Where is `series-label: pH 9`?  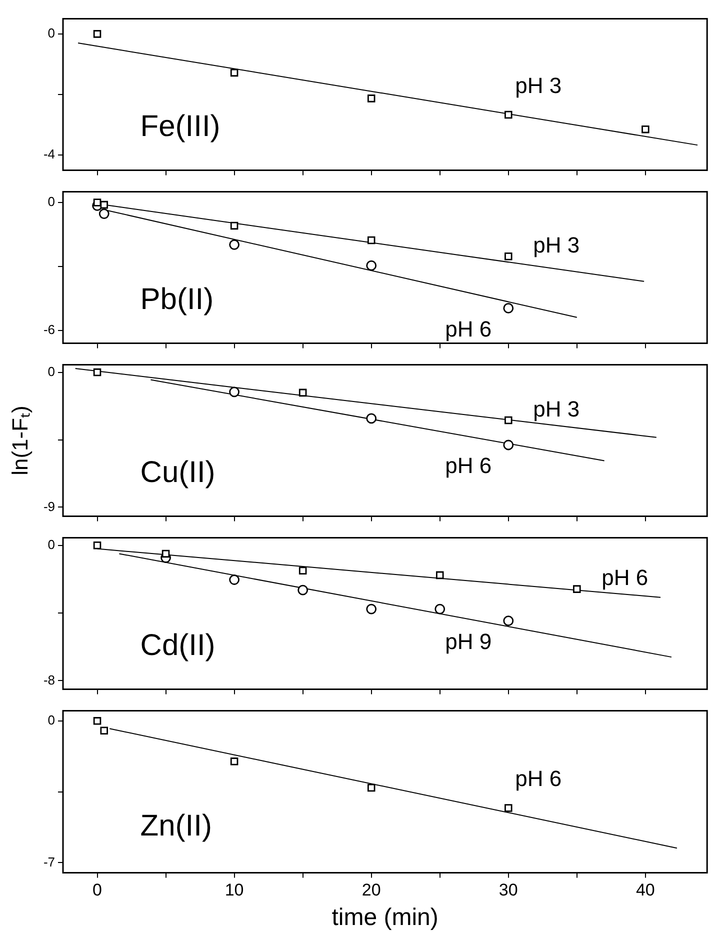
series-label: pH 9 is located at coordinates (468, 641).